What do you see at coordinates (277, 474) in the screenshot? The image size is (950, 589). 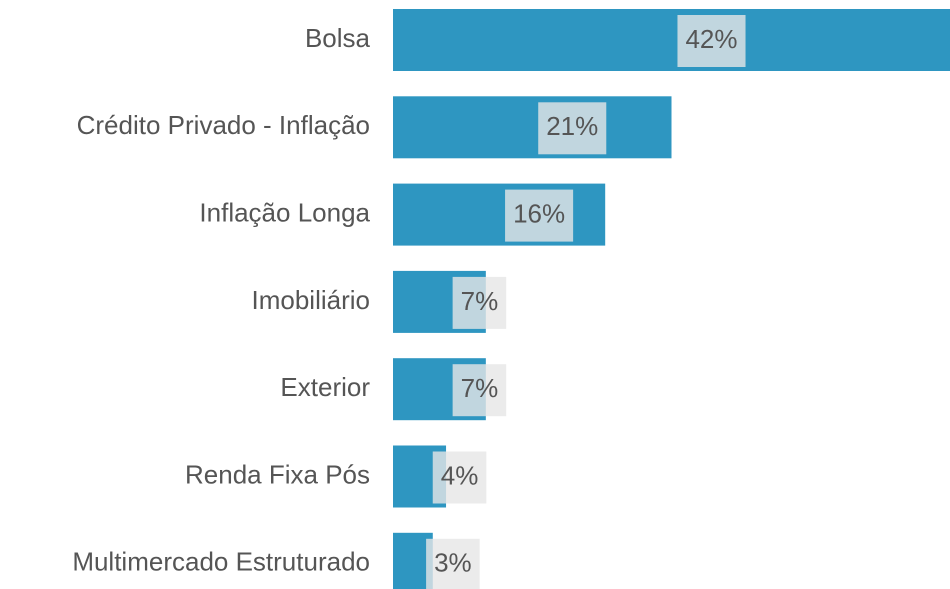 I see `category-label: Renda Fixa Pós` at bounding box center [277, 474].